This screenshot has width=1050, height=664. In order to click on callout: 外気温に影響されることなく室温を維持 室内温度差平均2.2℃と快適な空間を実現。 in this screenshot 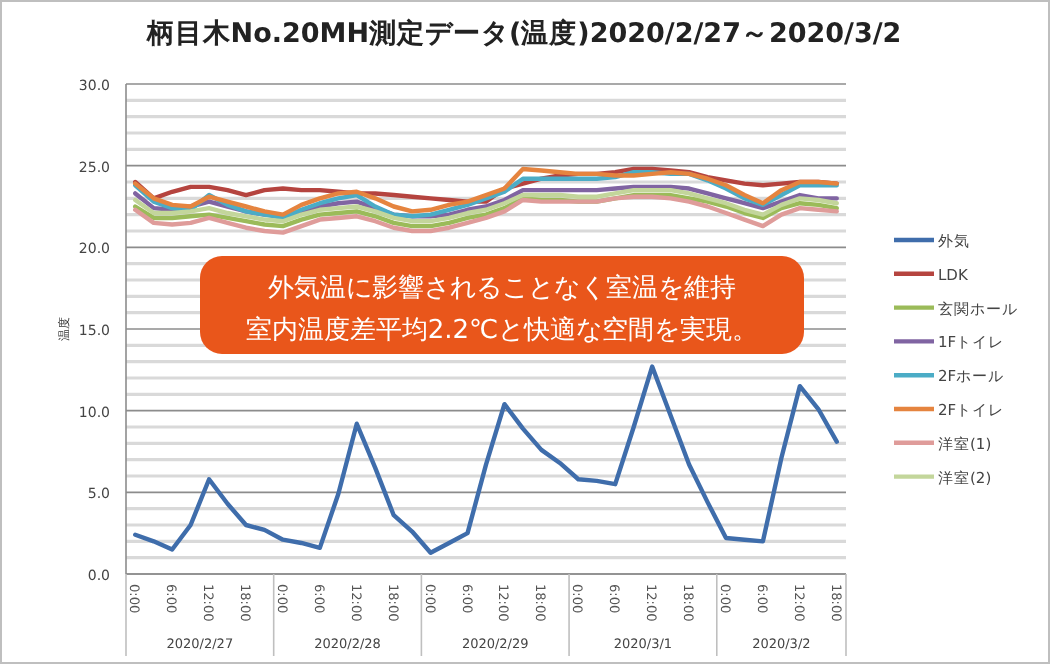, I will do `click(502, 305)`.